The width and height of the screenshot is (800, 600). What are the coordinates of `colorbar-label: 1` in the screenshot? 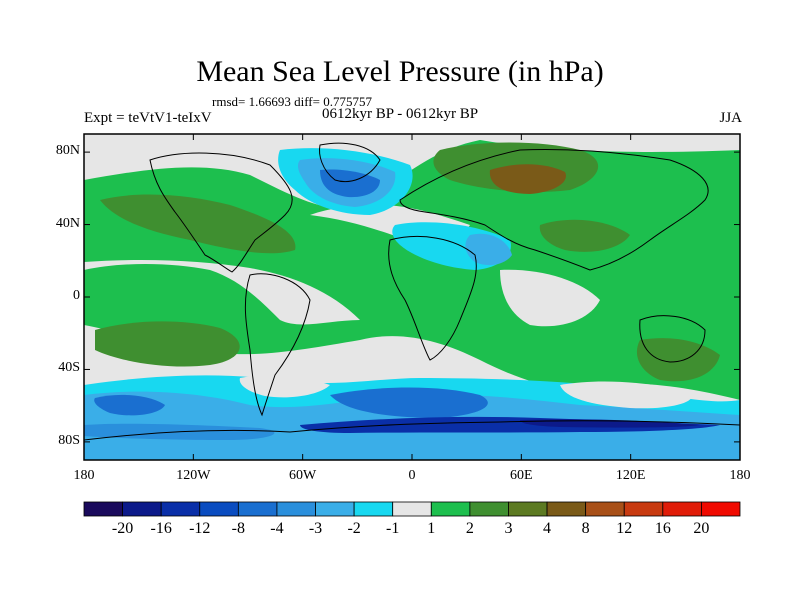 It's located at (431, 528).